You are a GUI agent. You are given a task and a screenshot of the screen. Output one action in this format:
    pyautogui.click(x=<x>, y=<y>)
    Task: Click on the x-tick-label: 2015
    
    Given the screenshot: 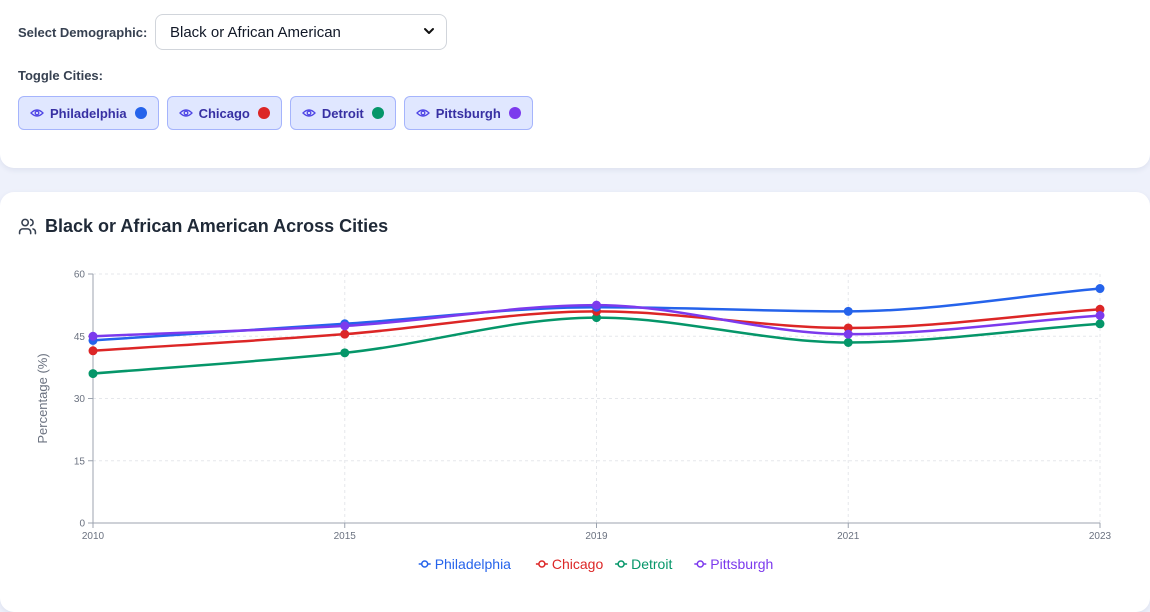 What is the action you would take?
    pyautogui.click(x=345, y=536)
    